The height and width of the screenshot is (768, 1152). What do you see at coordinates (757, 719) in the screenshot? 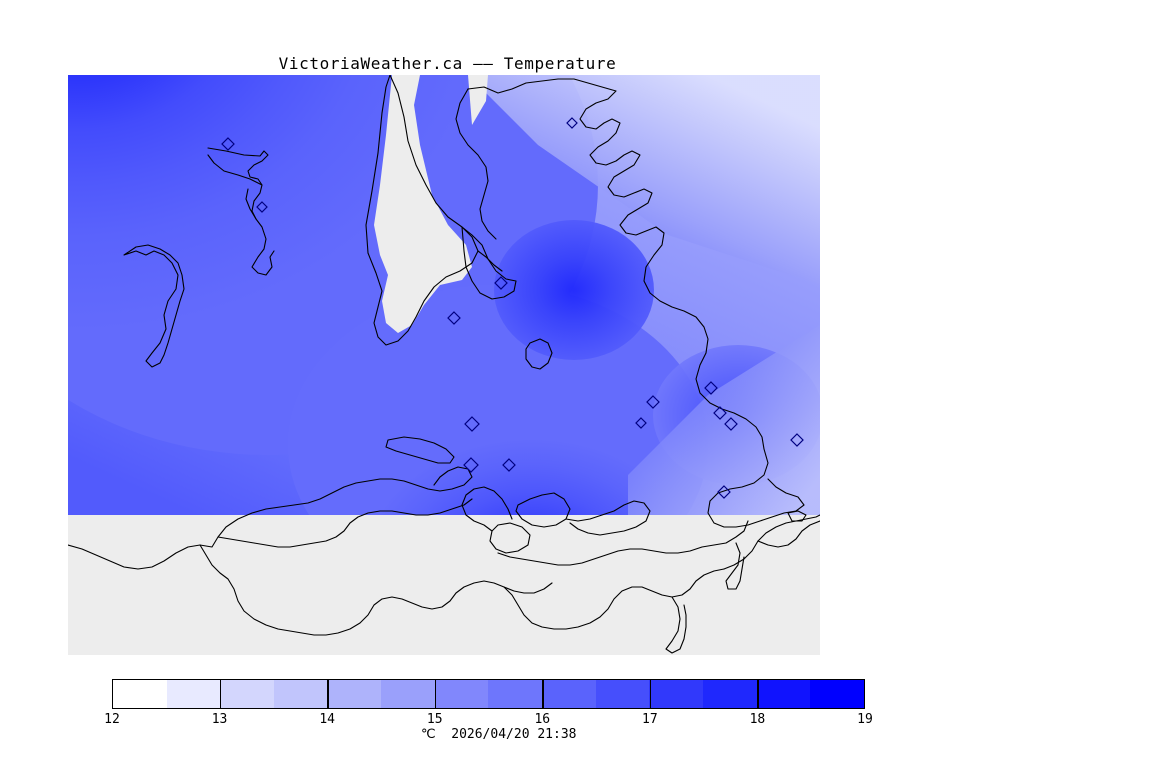
I see `colorbar-label-18: 18` at bounding box center [757, 719].